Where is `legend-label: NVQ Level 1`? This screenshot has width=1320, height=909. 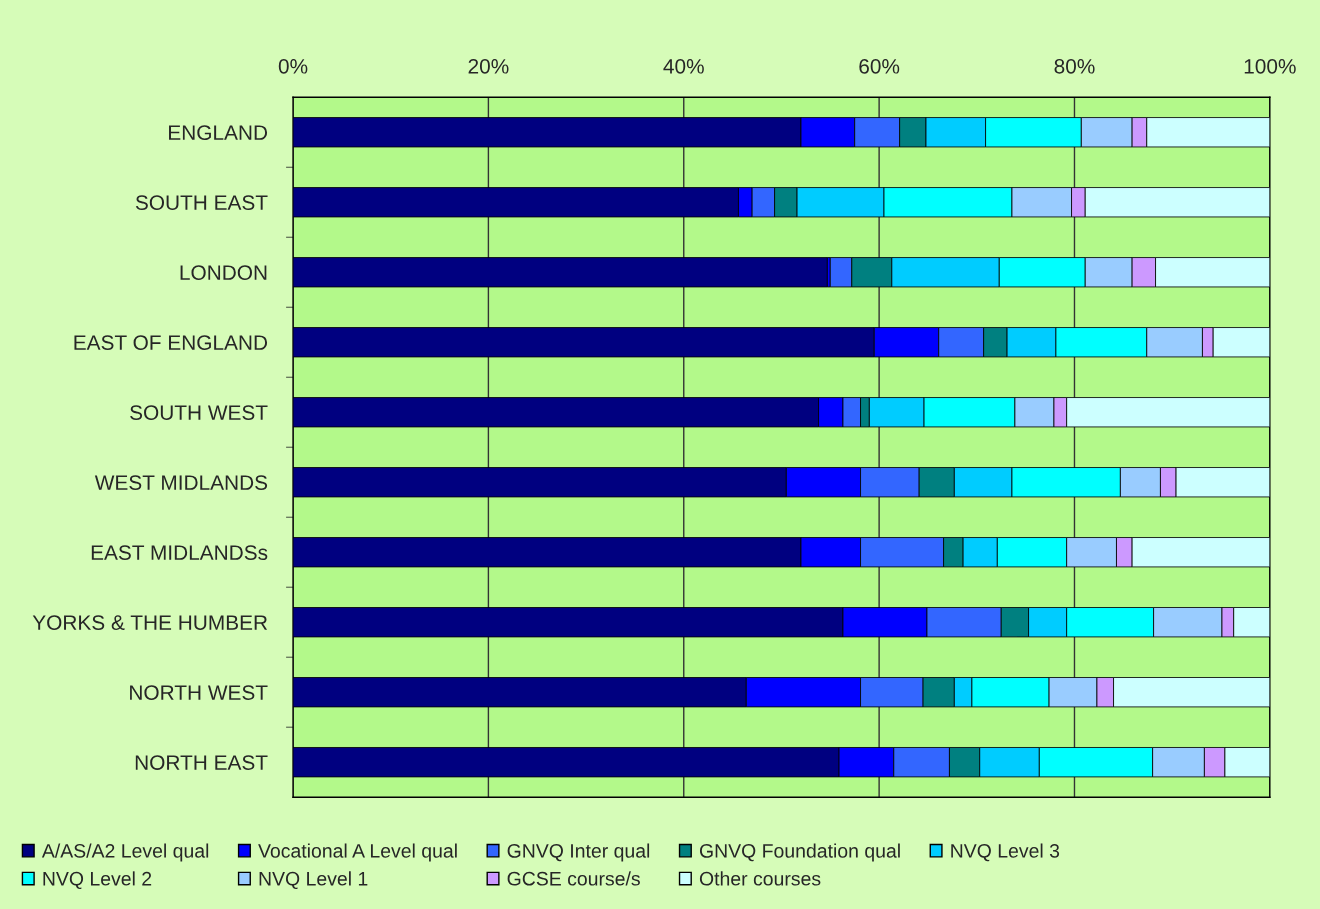 legend-label: NVQ Level 1 is located at coordinates (313, 880).